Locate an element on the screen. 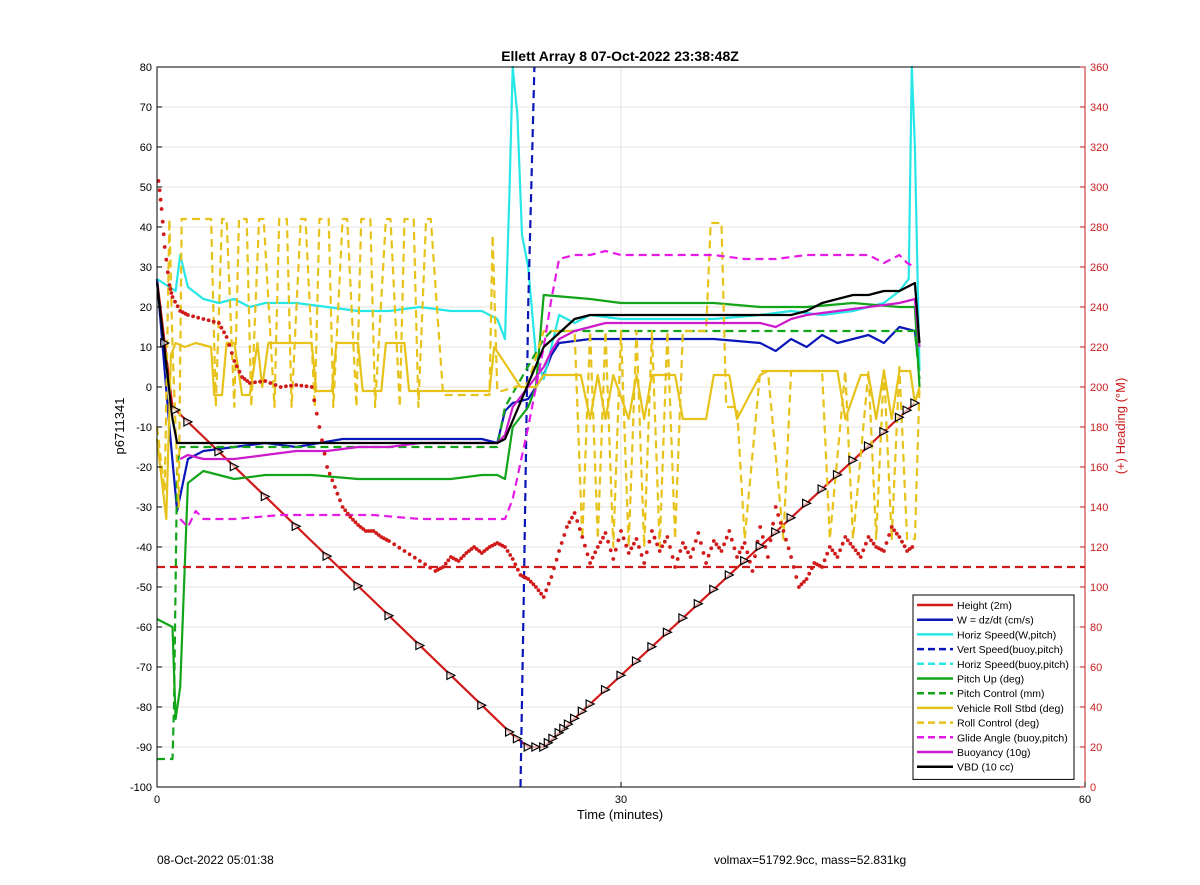 This screenshot has width=1200, height=885. y-tick-label: -50 is located at coordinates (144, 588).